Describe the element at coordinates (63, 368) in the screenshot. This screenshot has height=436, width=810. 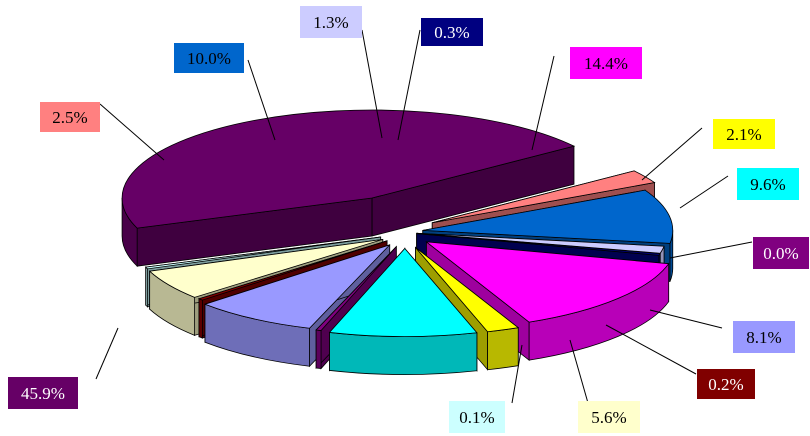
I see `data-label: 45.9%` at that location.